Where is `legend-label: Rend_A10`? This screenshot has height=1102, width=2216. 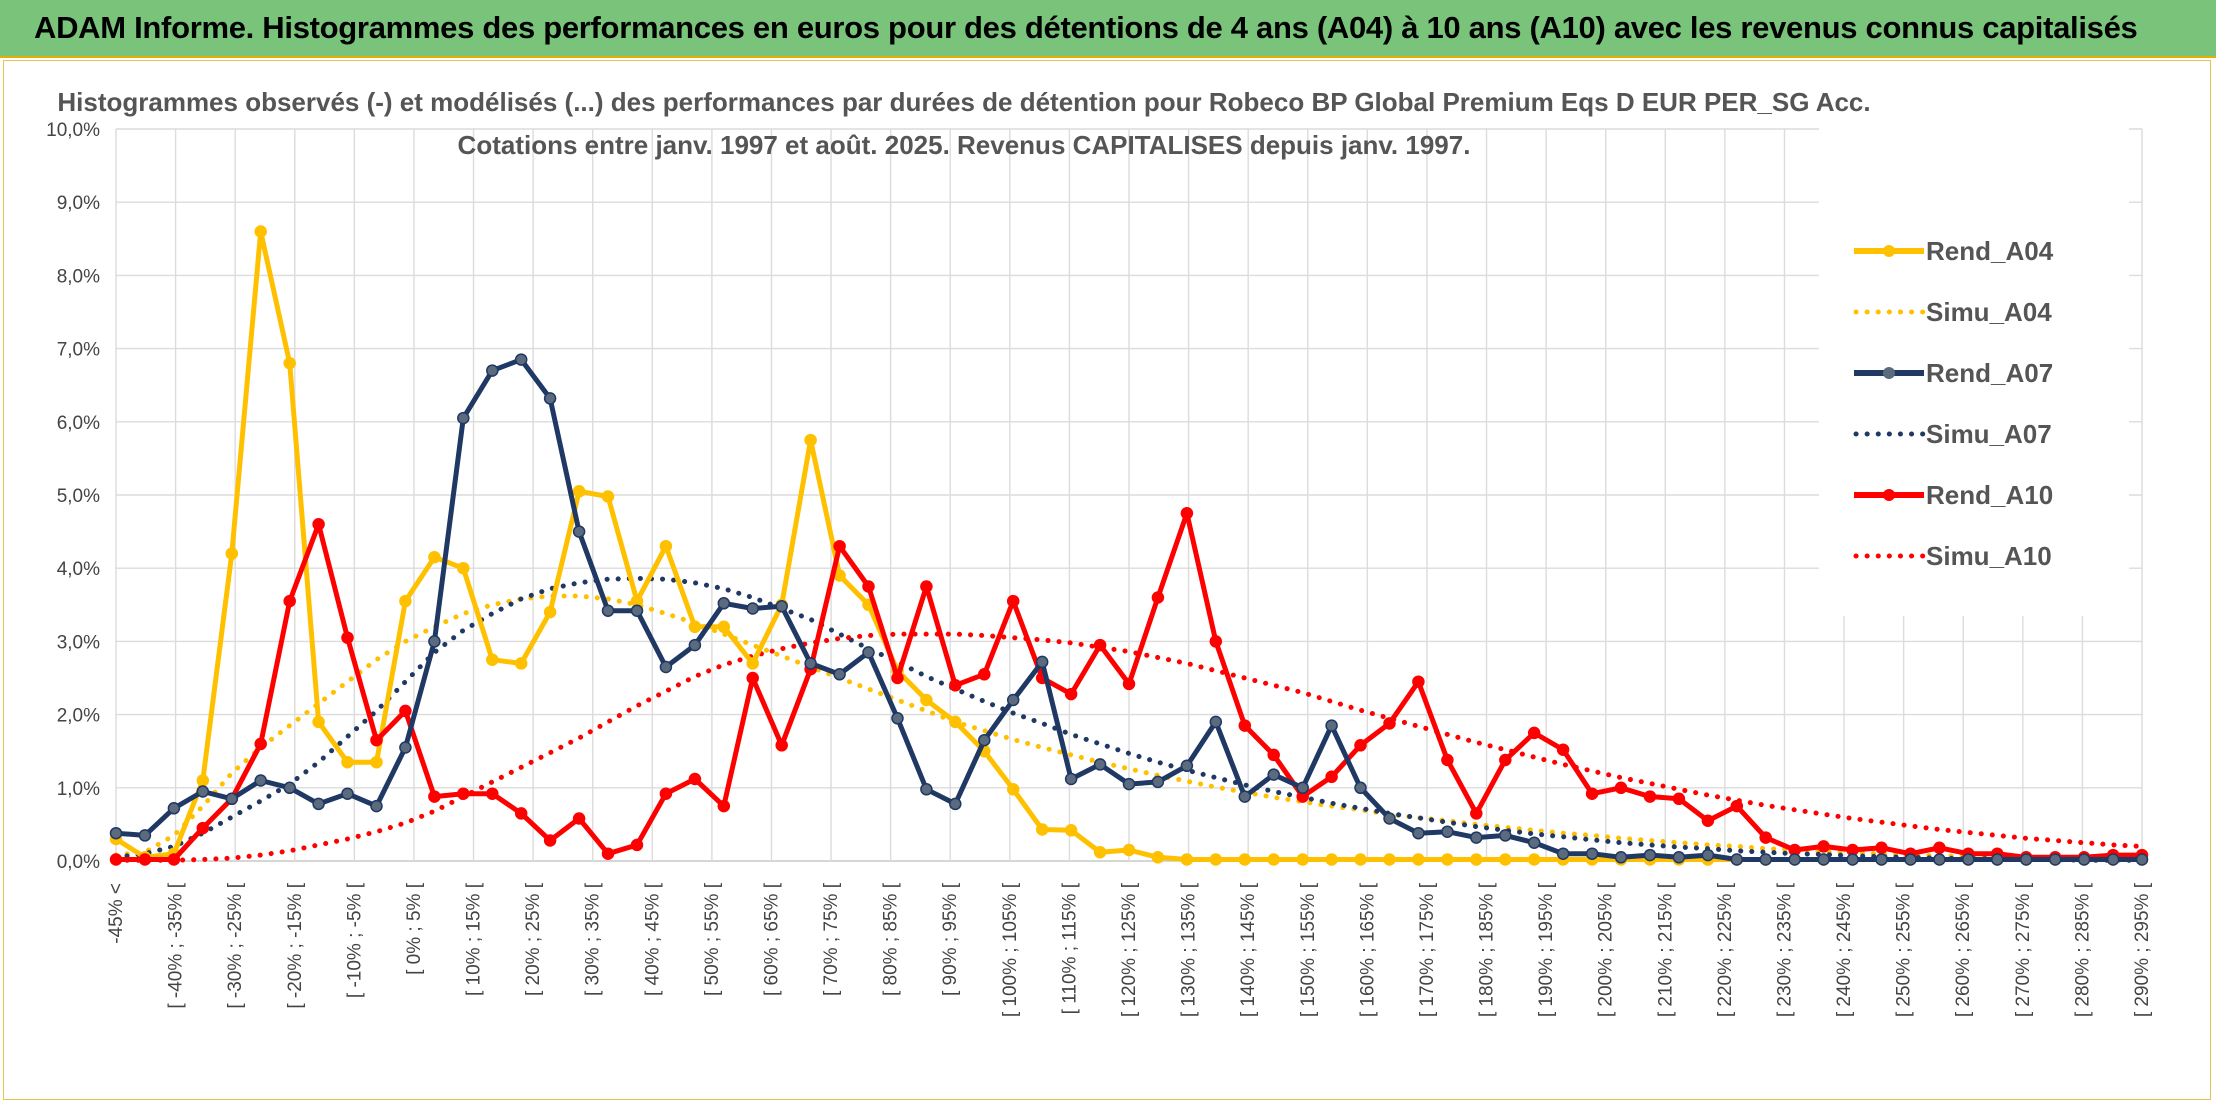
legend-label: Rend_A10 is located at coordinates (1989, 495).